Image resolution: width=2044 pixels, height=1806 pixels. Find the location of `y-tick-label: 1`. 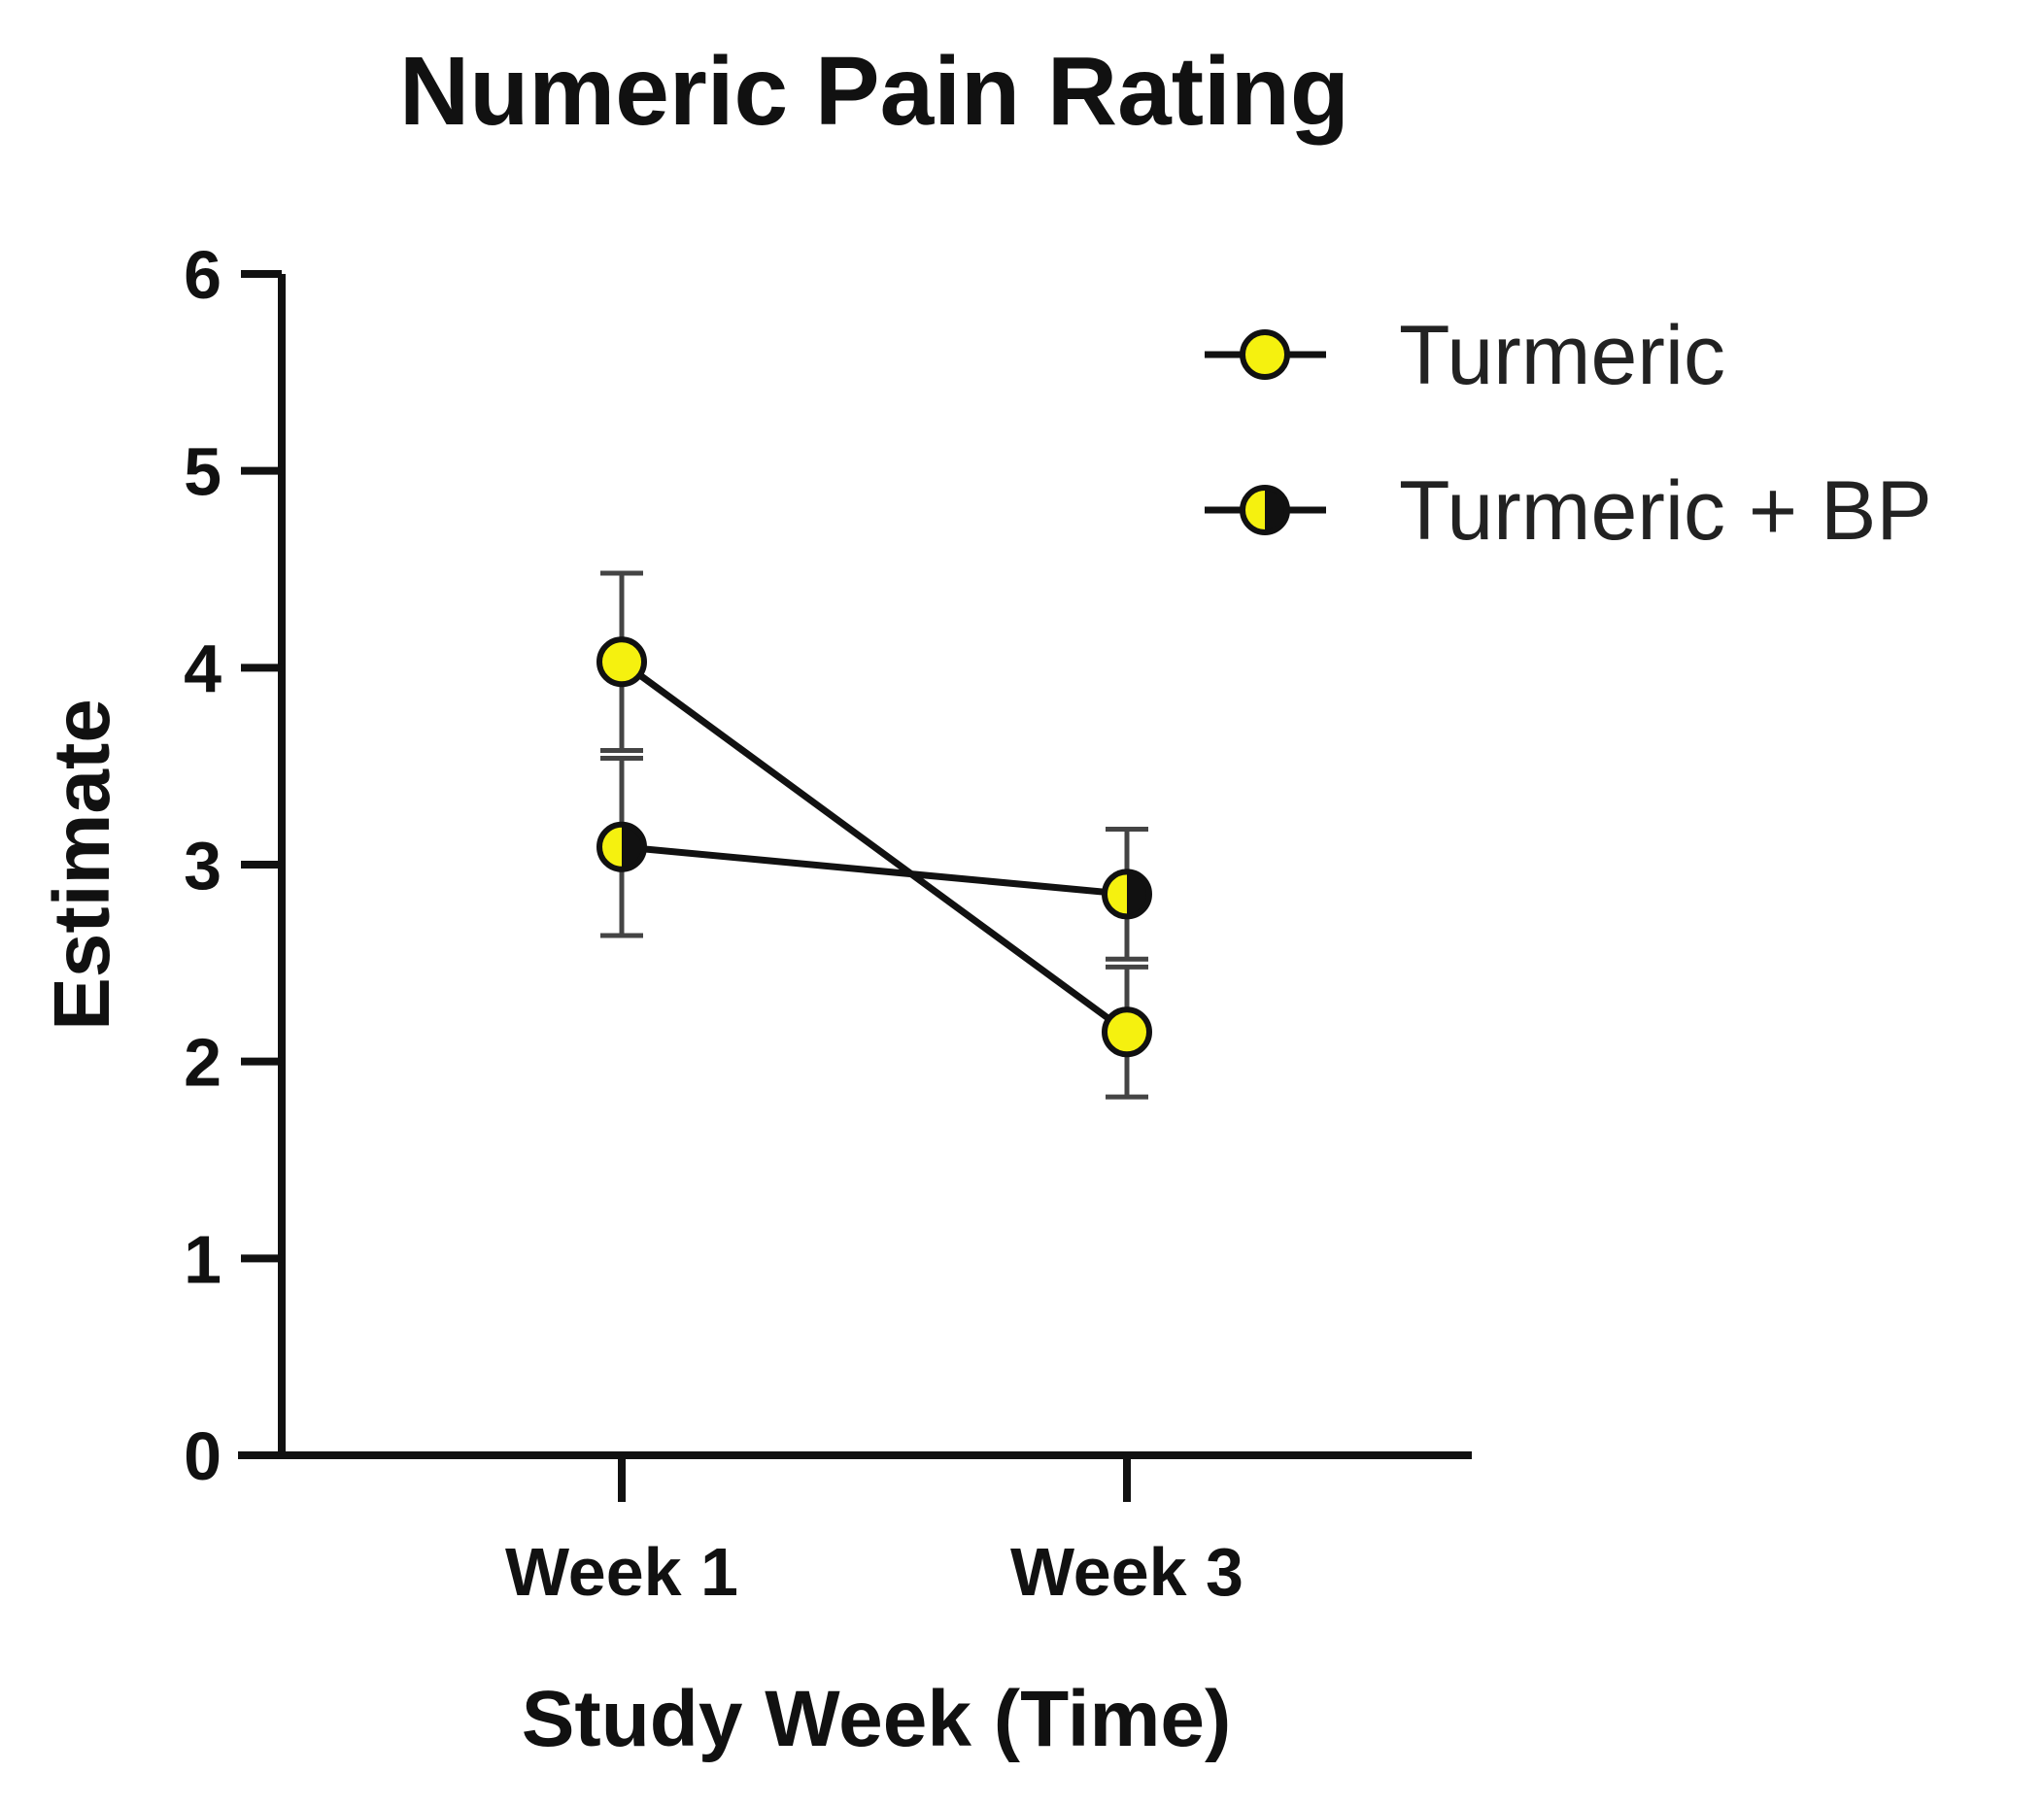

y-tick-label: 1 is located at coordinates (203, 1259).